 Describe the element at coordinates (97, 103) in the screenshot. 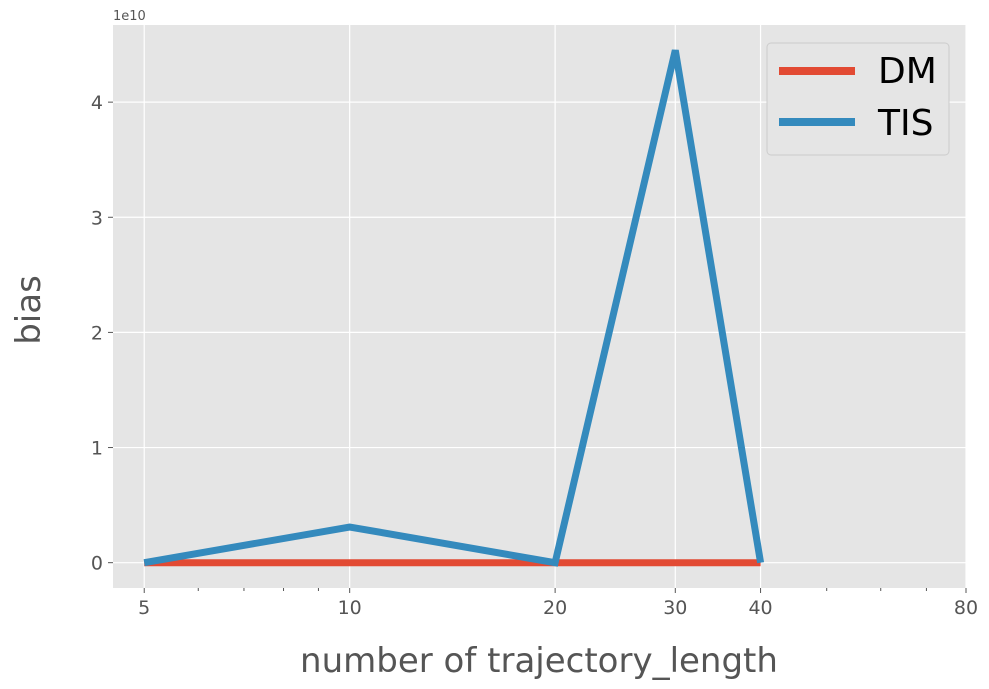

I see `y-tick-label: 4` at that location.